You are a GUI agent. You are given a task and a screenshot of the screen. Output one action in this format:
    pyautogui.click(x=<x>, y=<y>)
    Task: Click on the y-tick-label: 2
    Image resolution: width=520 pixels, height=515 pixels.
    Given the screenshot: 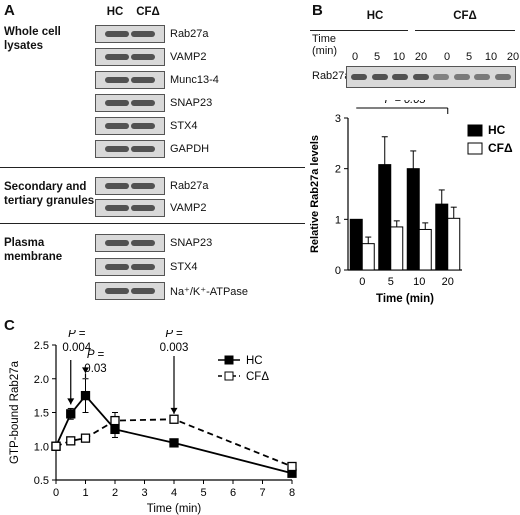 What is the action you would take?
    pyautogui.click(x=338, y=170)
    